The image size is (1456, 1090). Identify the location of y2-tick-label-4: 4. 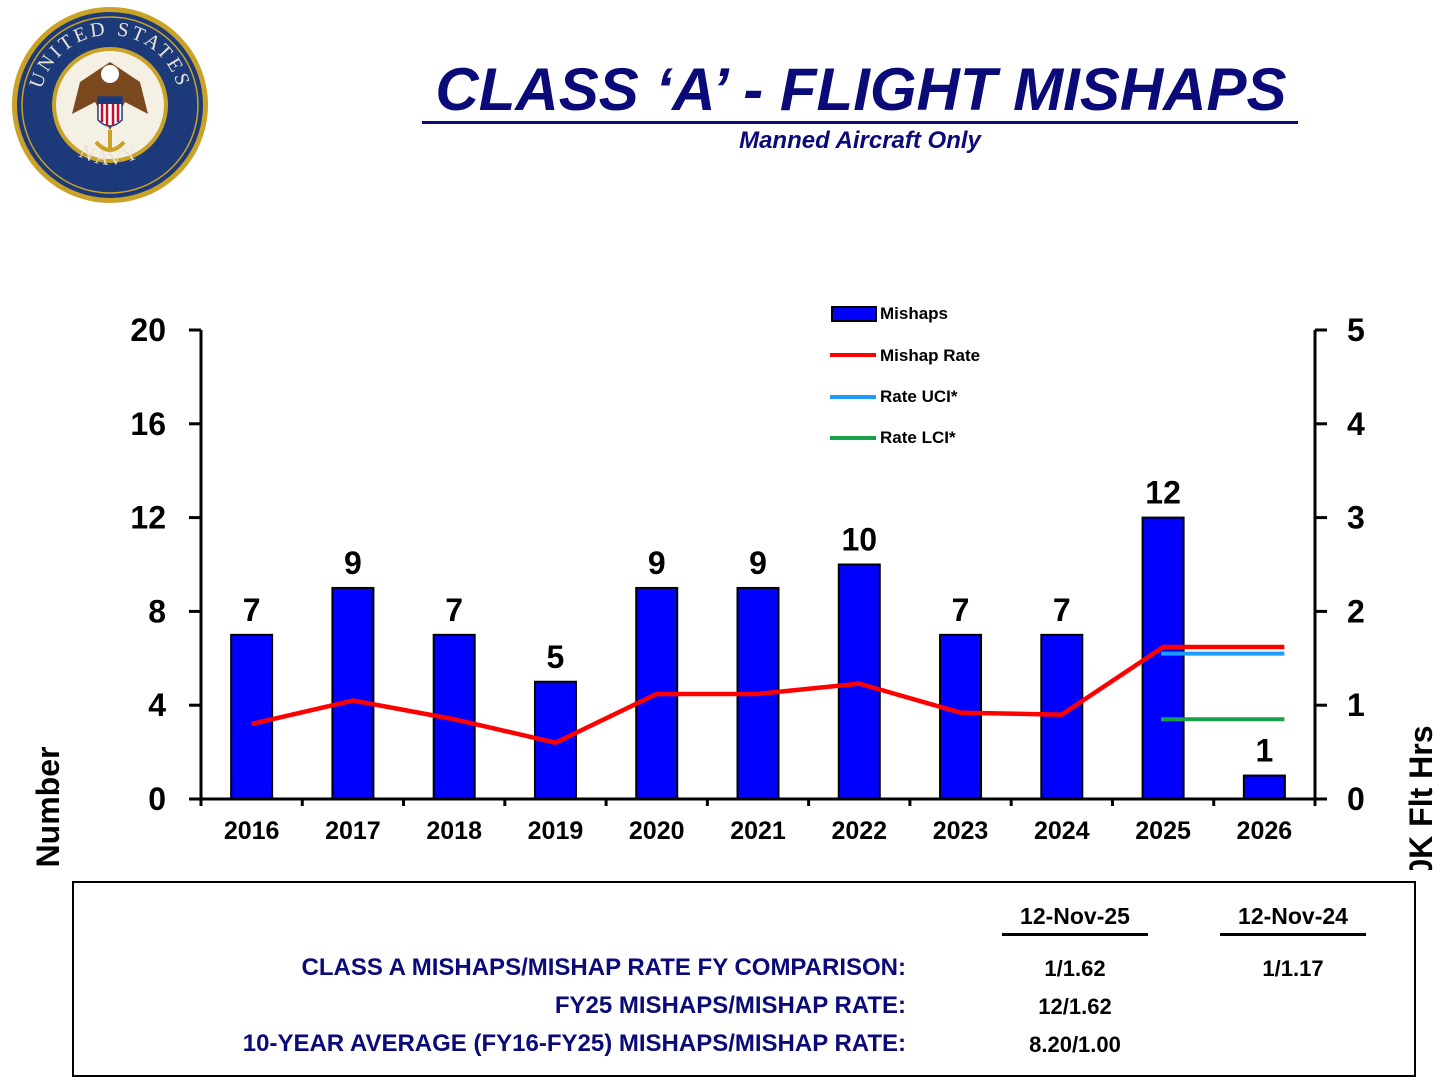
(1356, 424).